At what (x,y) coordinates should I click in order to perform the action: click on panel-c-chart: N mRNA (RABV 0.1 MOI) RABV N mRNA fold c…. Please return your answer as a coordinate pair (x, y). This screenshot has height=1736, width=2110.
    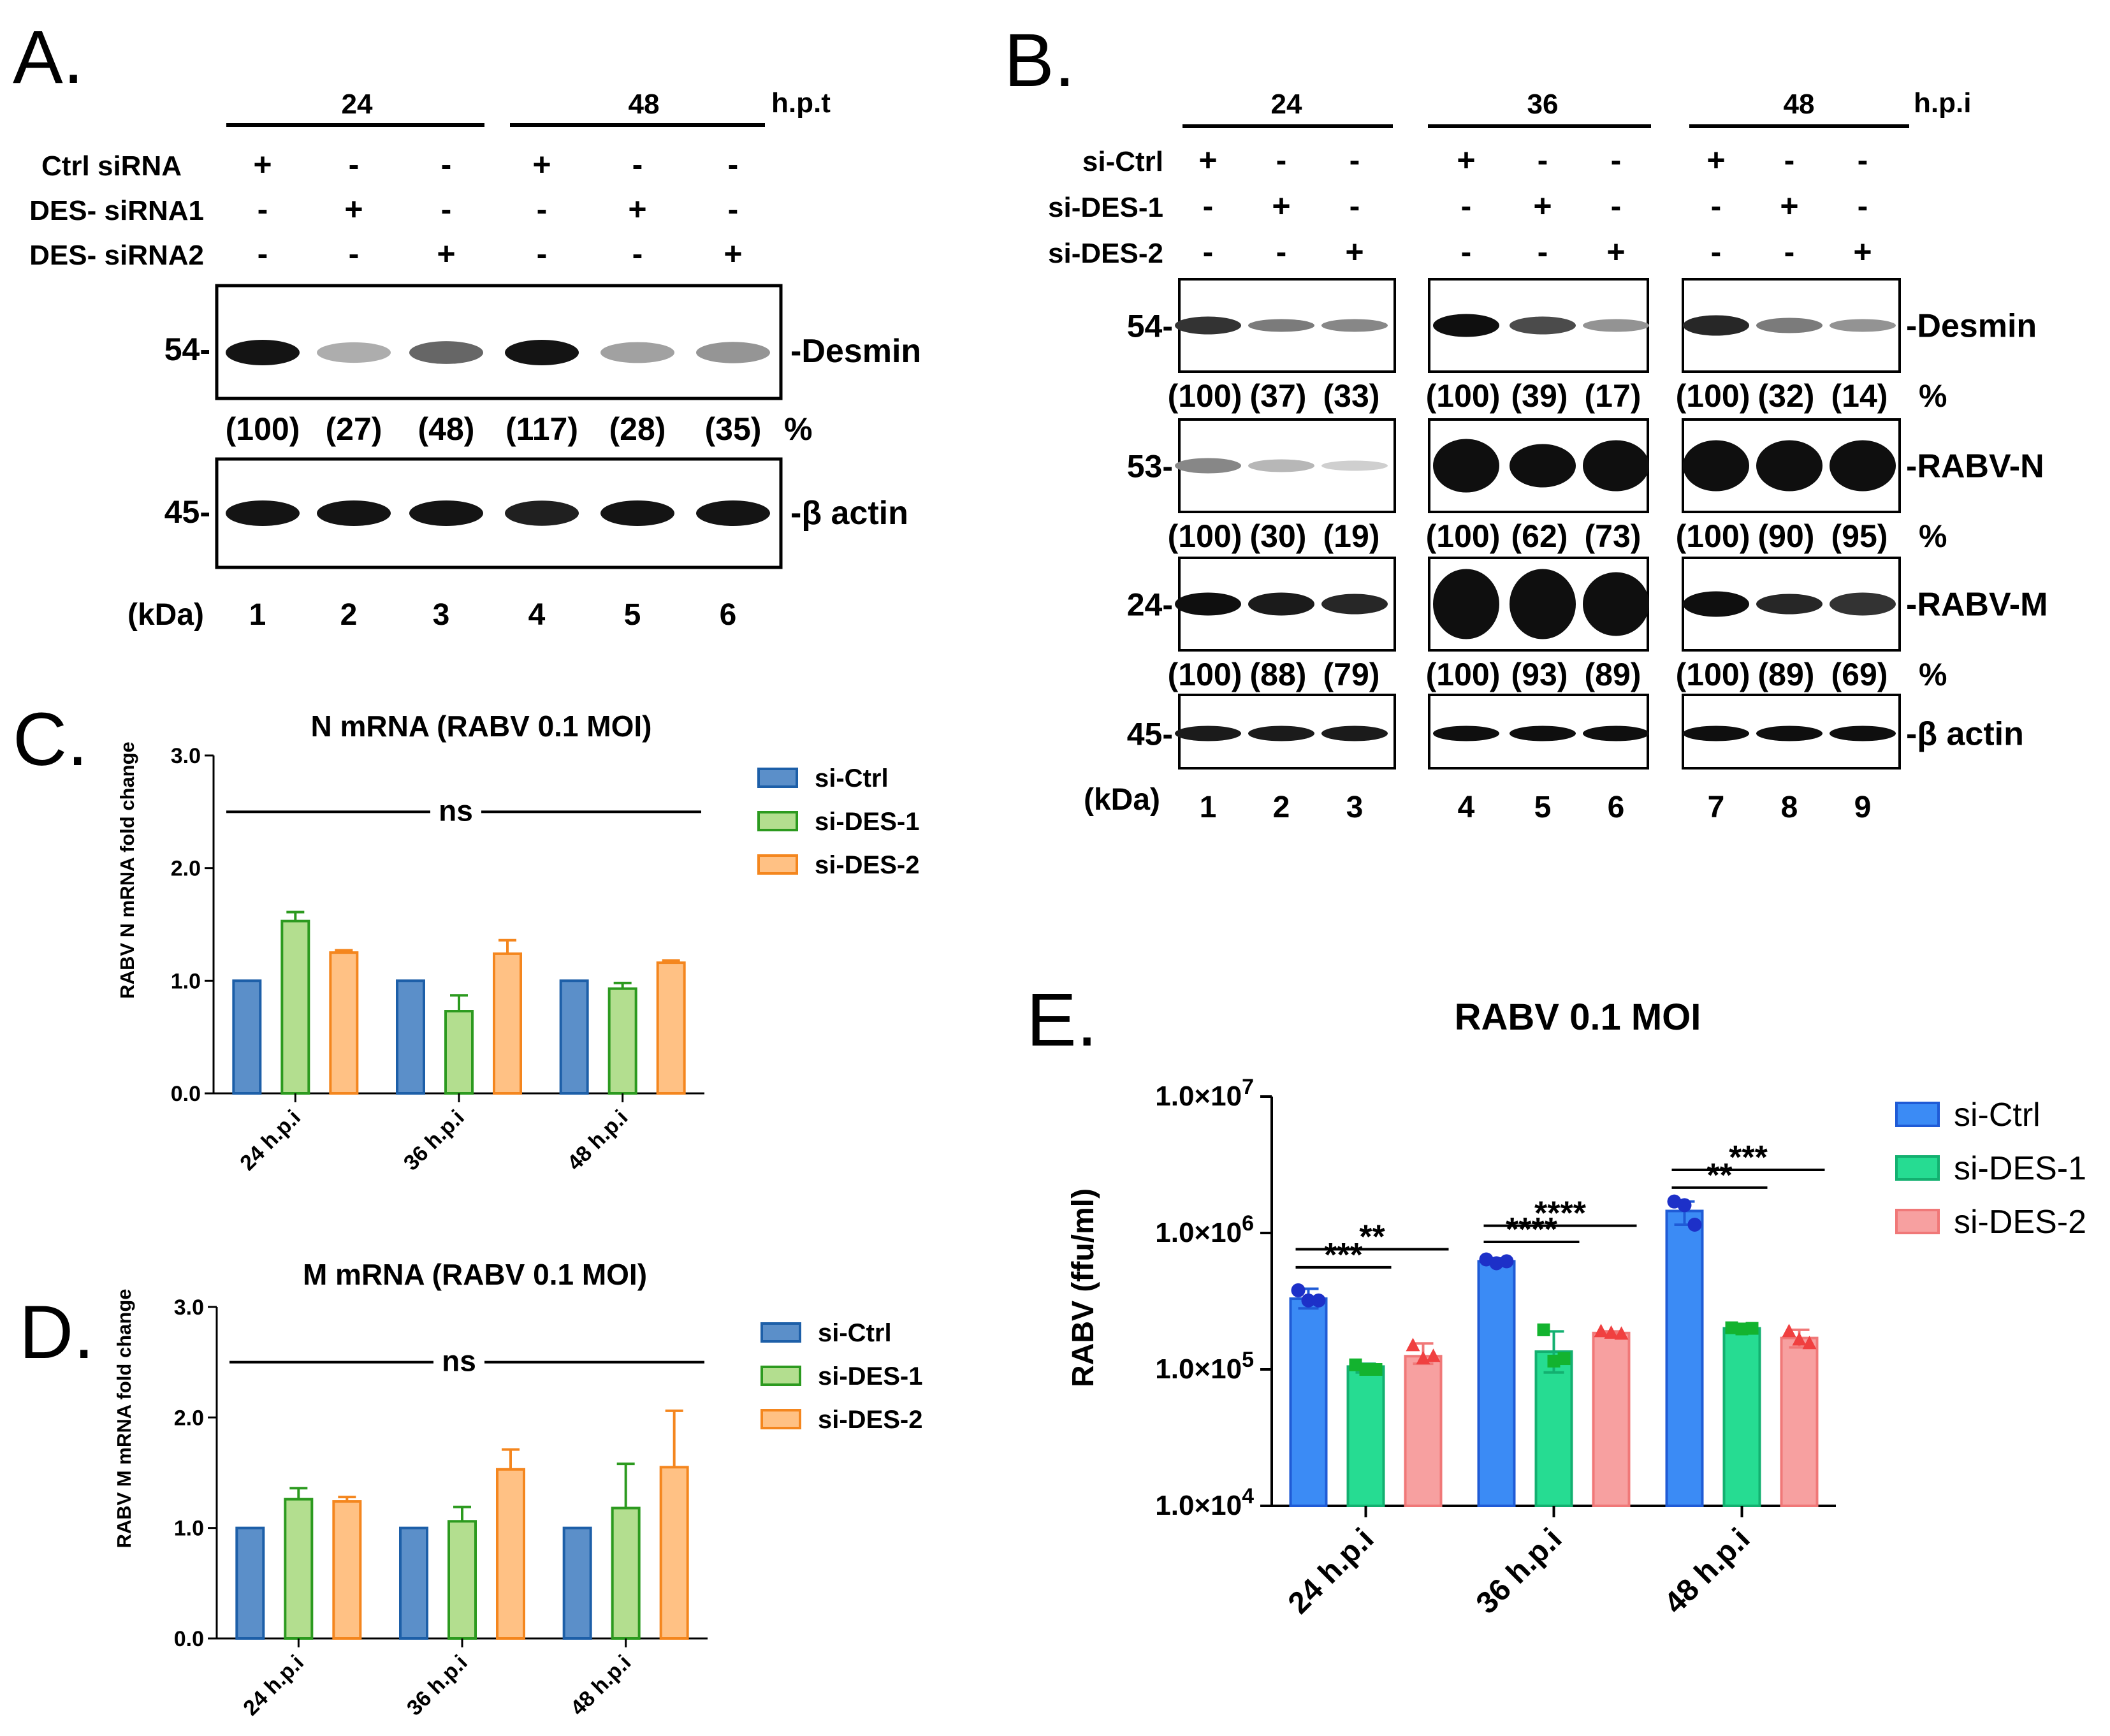
    Looking at the image, I should click on (518, 942).